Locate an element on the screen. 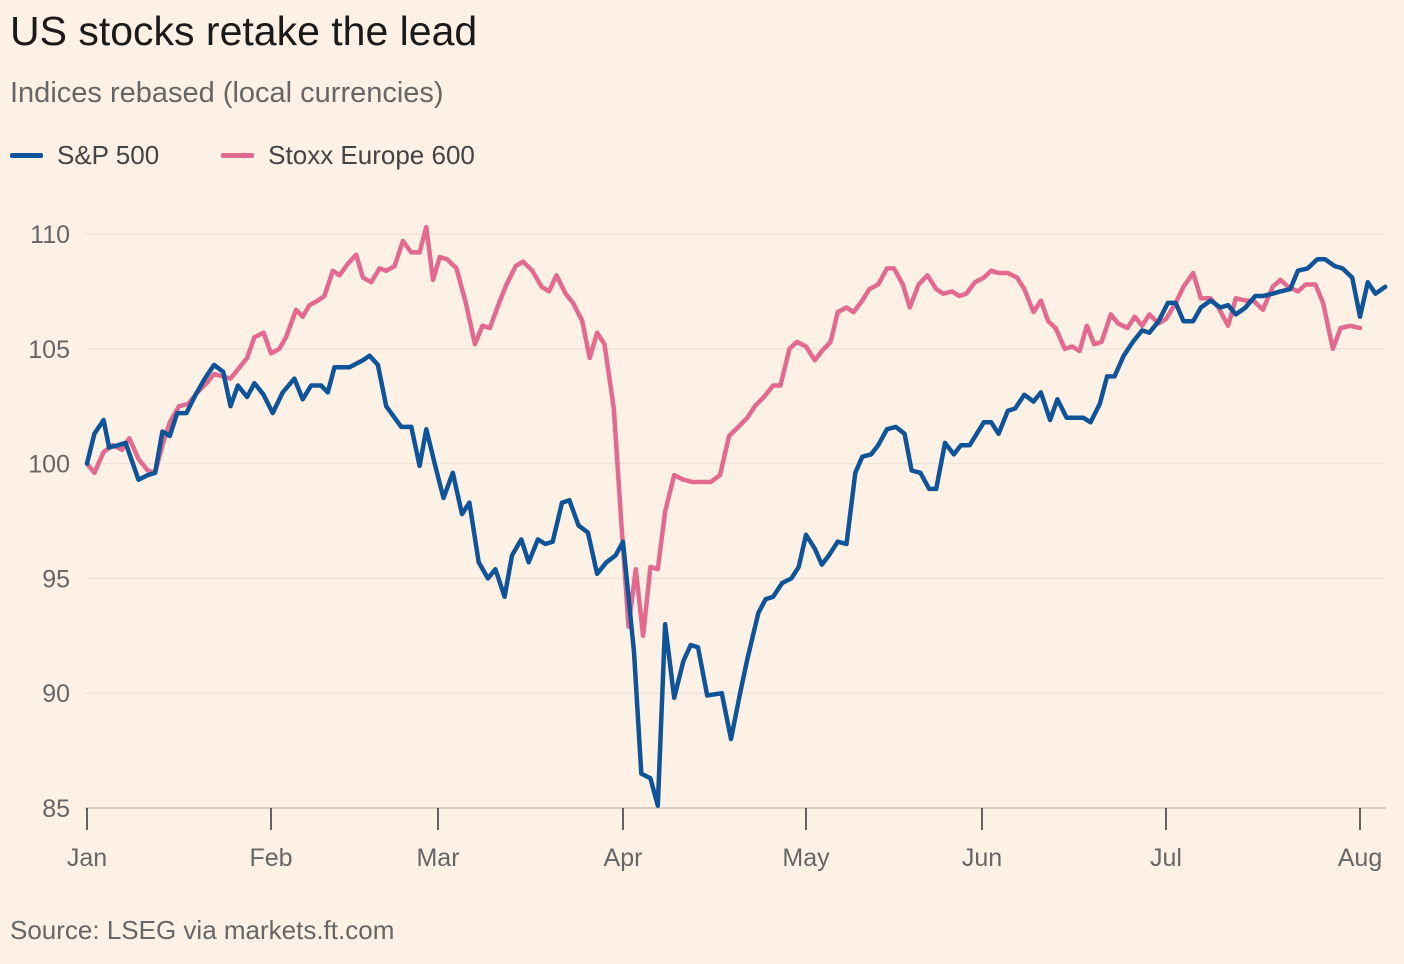  legend-swatch-sp500 is located at coordinates (26, 155).